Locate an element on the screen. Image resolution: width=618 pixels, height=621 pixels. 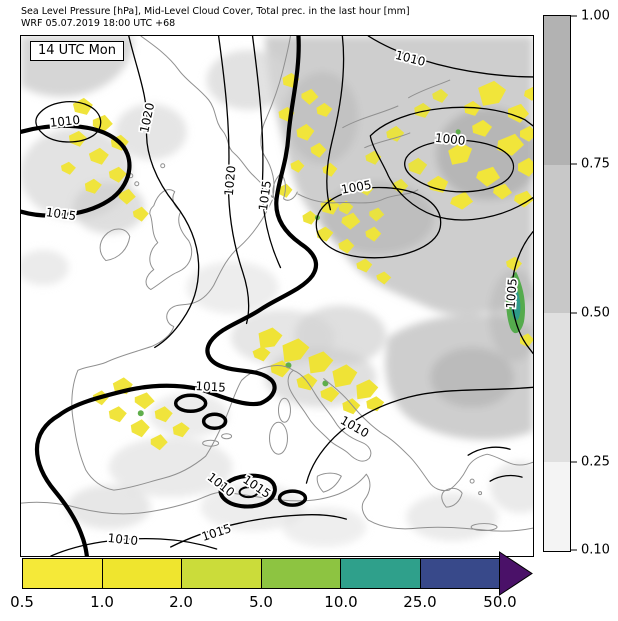
isobar-label: 1020 is located at coordinates (230, 181).